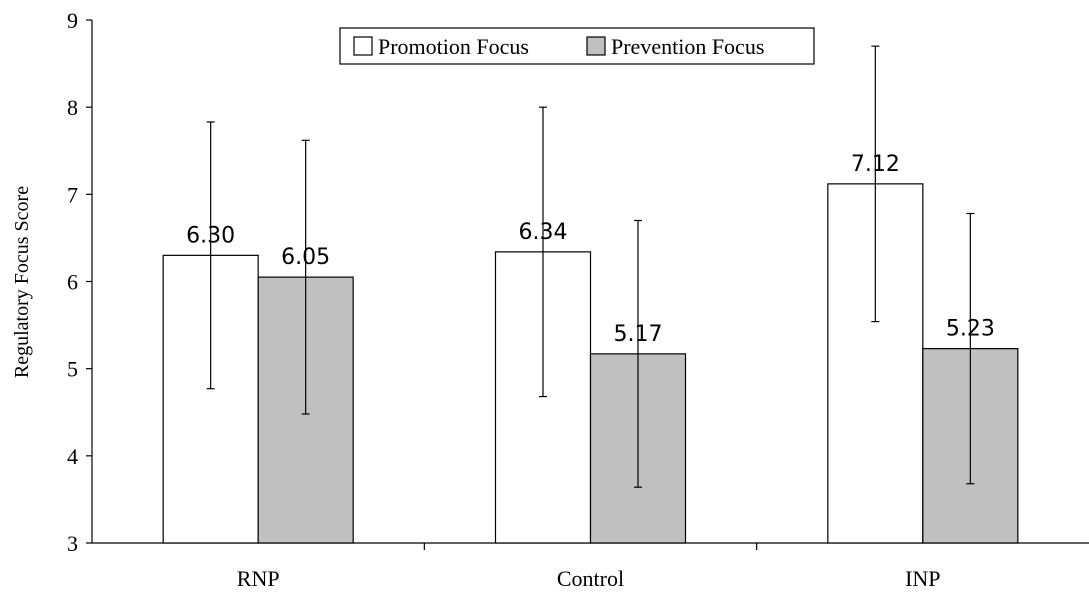  I want to click on data-label: 5.23, so click(970, 329).